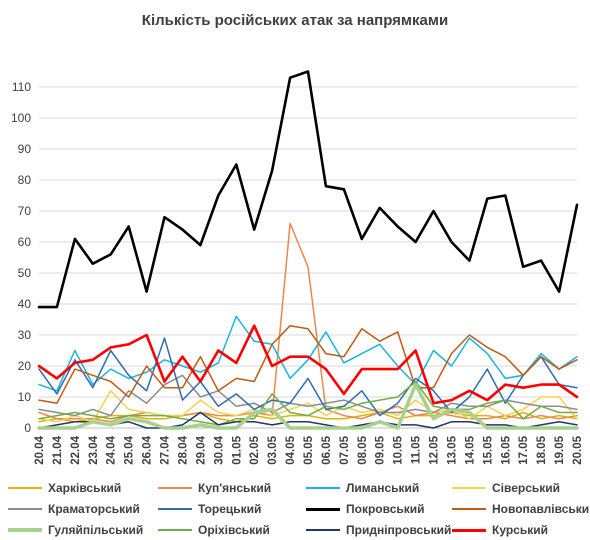 Image resolution: width=590 pixels, height=540 pixels. Describe the element at coordinates (183, 449) in the screenshot. I see `x-tick-label: 28.04` at that location.